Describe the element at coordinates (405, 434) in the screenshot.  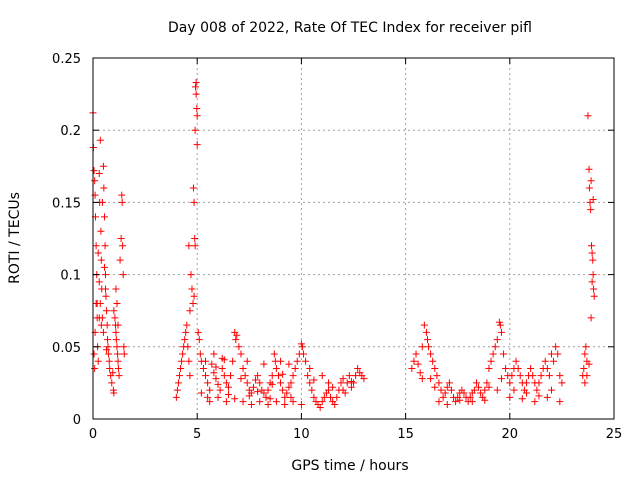
I see `x-tick-label: 15` at that location.